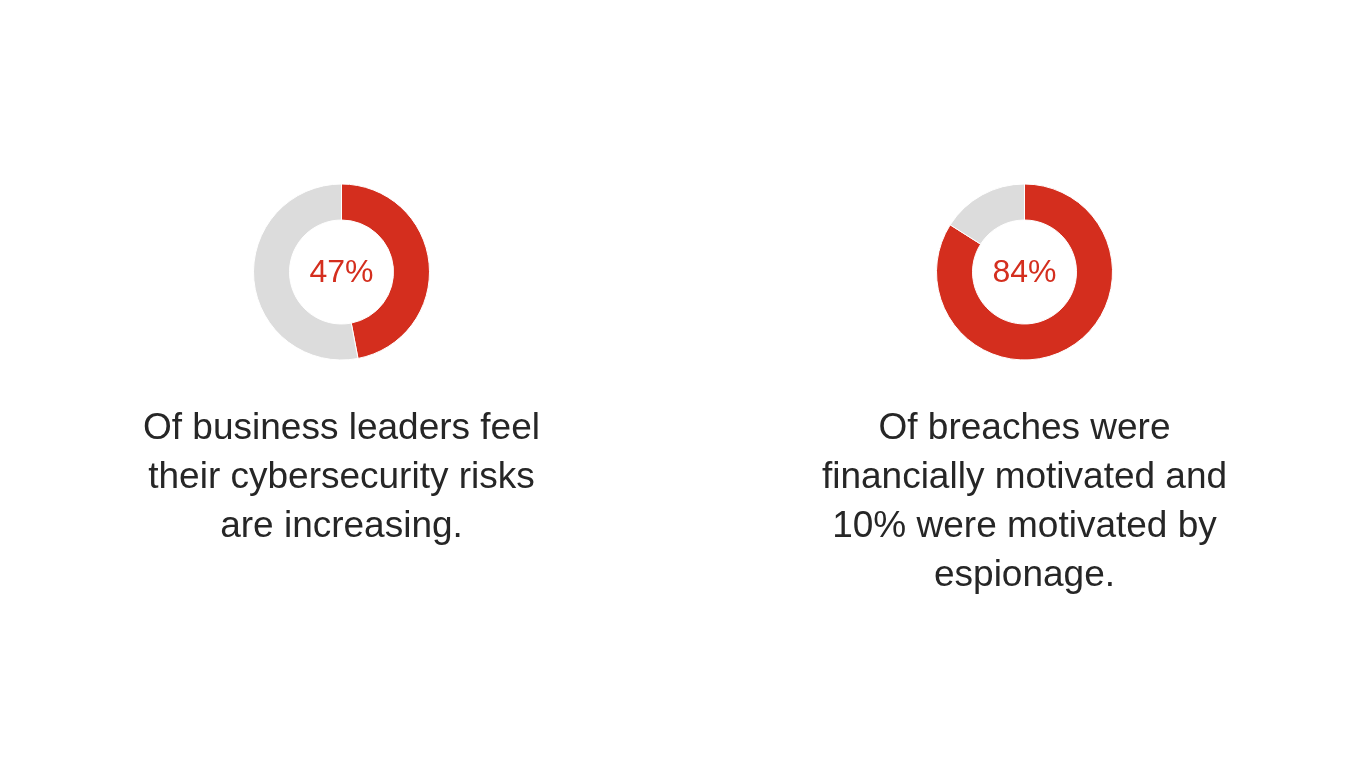 The width and height of the screenshot is (1366, 768). I want to click on text: Of breaches were financially motivated and 10% were motivated by espionage., so click(1024, 500).